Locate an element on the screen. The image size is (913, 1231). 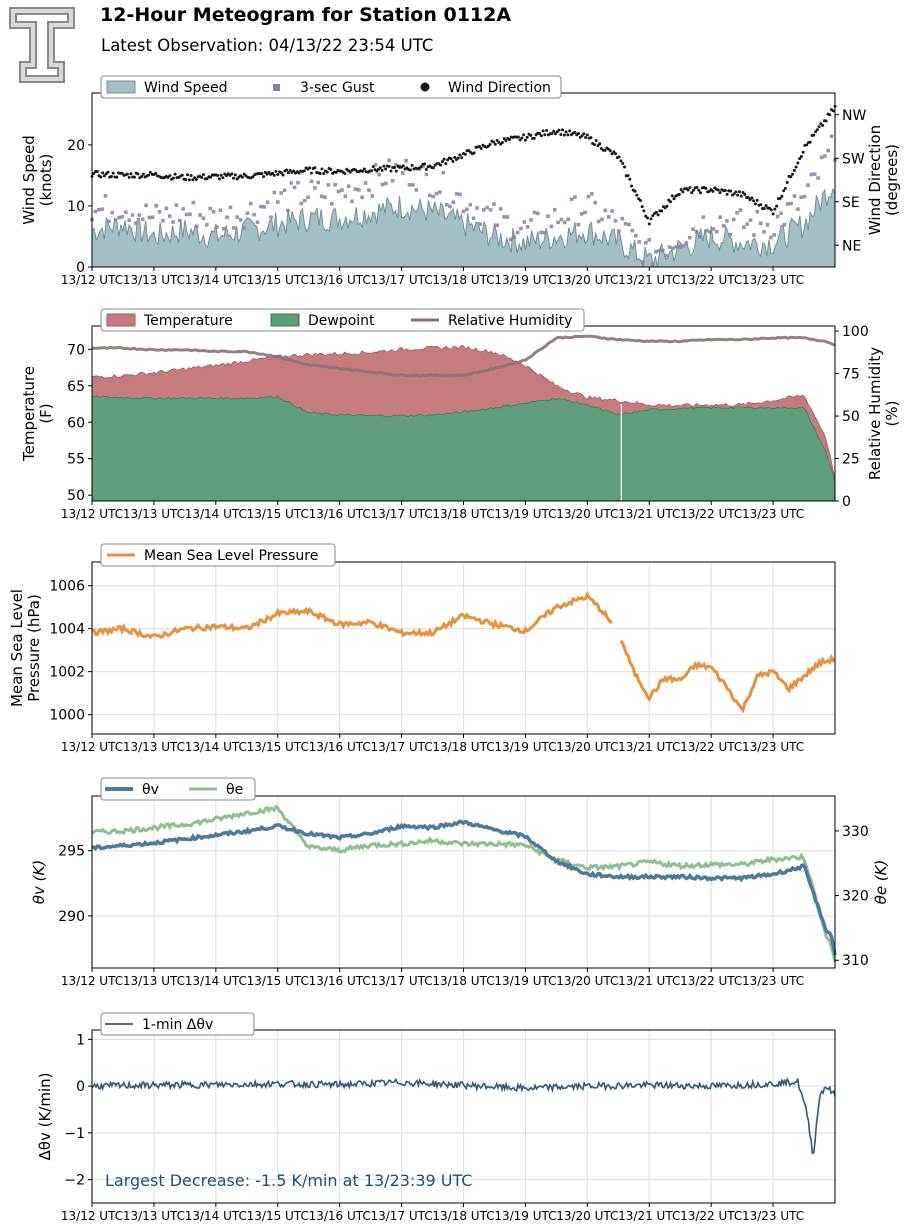
plot-frame is located at coordinates (463, 882).